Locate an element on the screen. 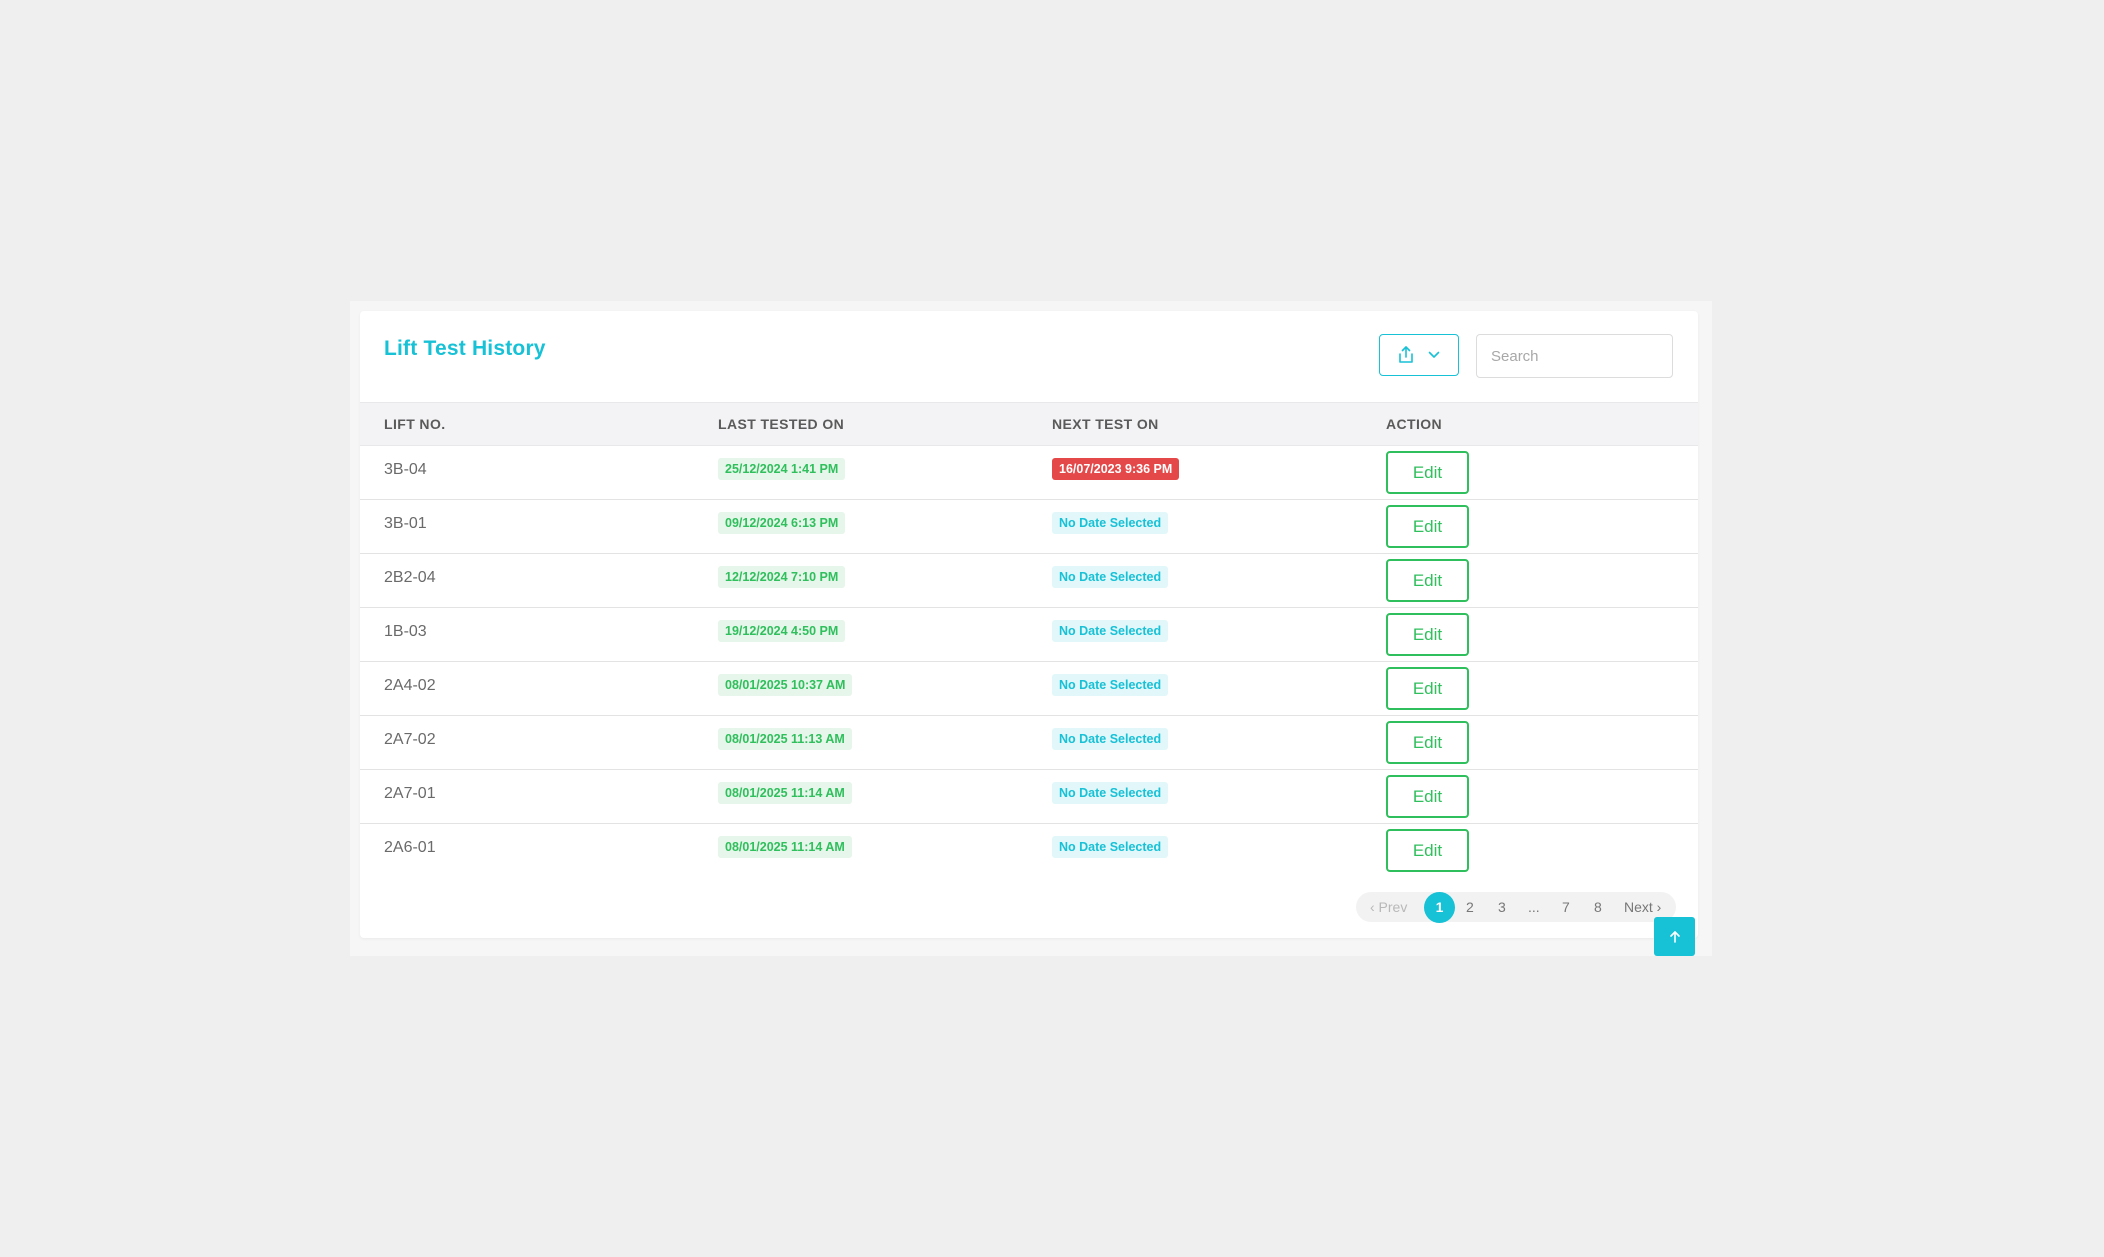 The width and height of the screenshot is (2104, 1257). pagination: ‹ Prev 1 2 3 ... 7 8 Next › is located at coordinates (1516, 907).